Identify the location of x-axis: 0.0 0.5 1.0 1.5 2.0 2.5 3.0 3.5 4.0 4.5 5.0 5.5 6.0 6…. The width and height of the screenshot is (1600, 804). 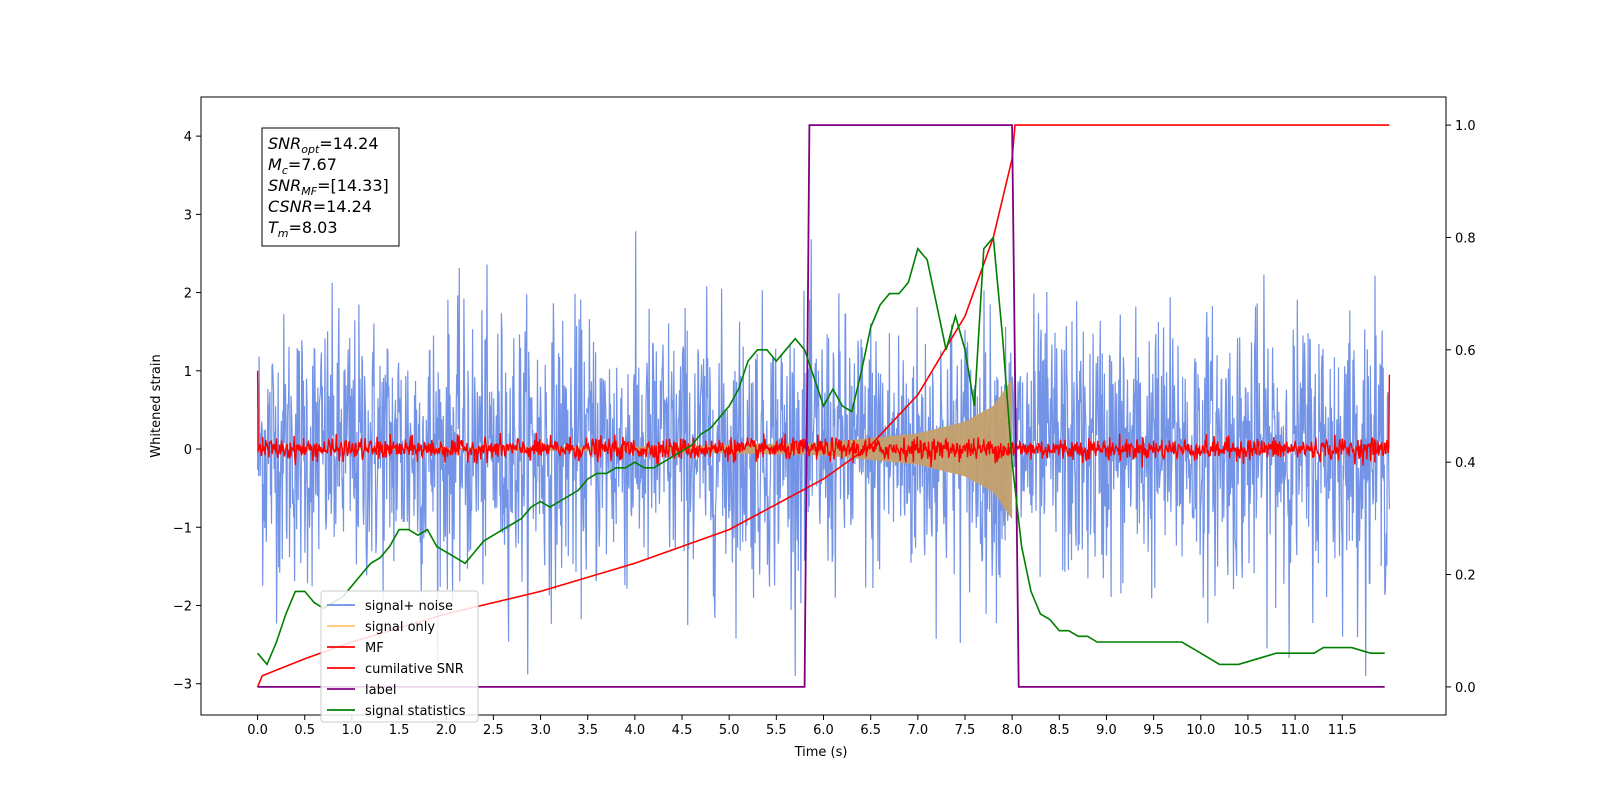
(802, 726).